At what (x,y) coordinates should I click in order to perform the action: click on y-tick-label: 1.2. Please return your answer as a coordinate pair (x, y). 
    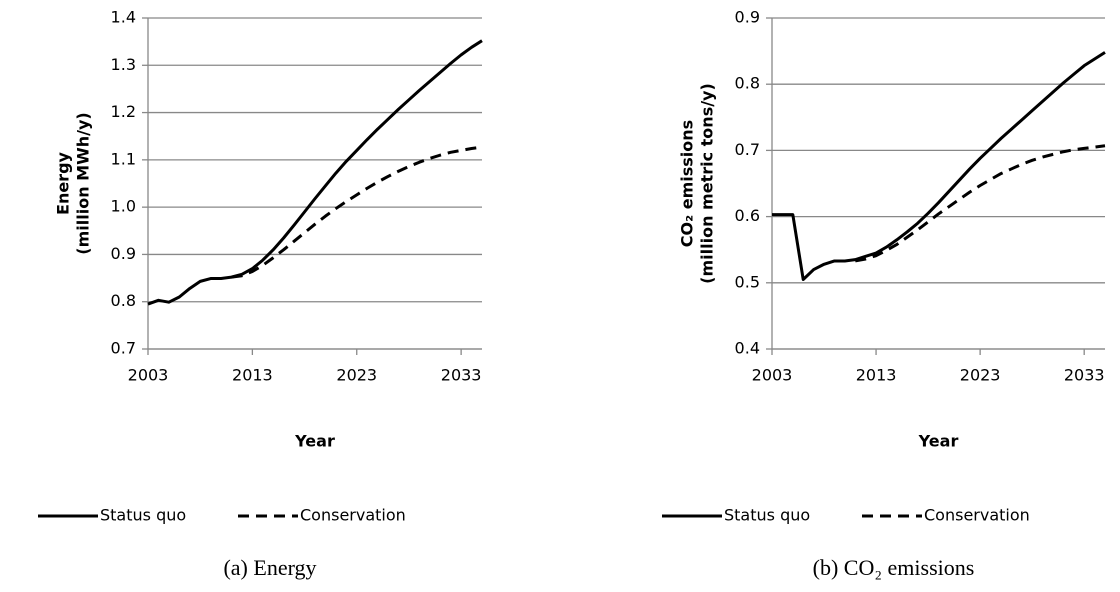
    Looking at the image, I should click on (123, 111).